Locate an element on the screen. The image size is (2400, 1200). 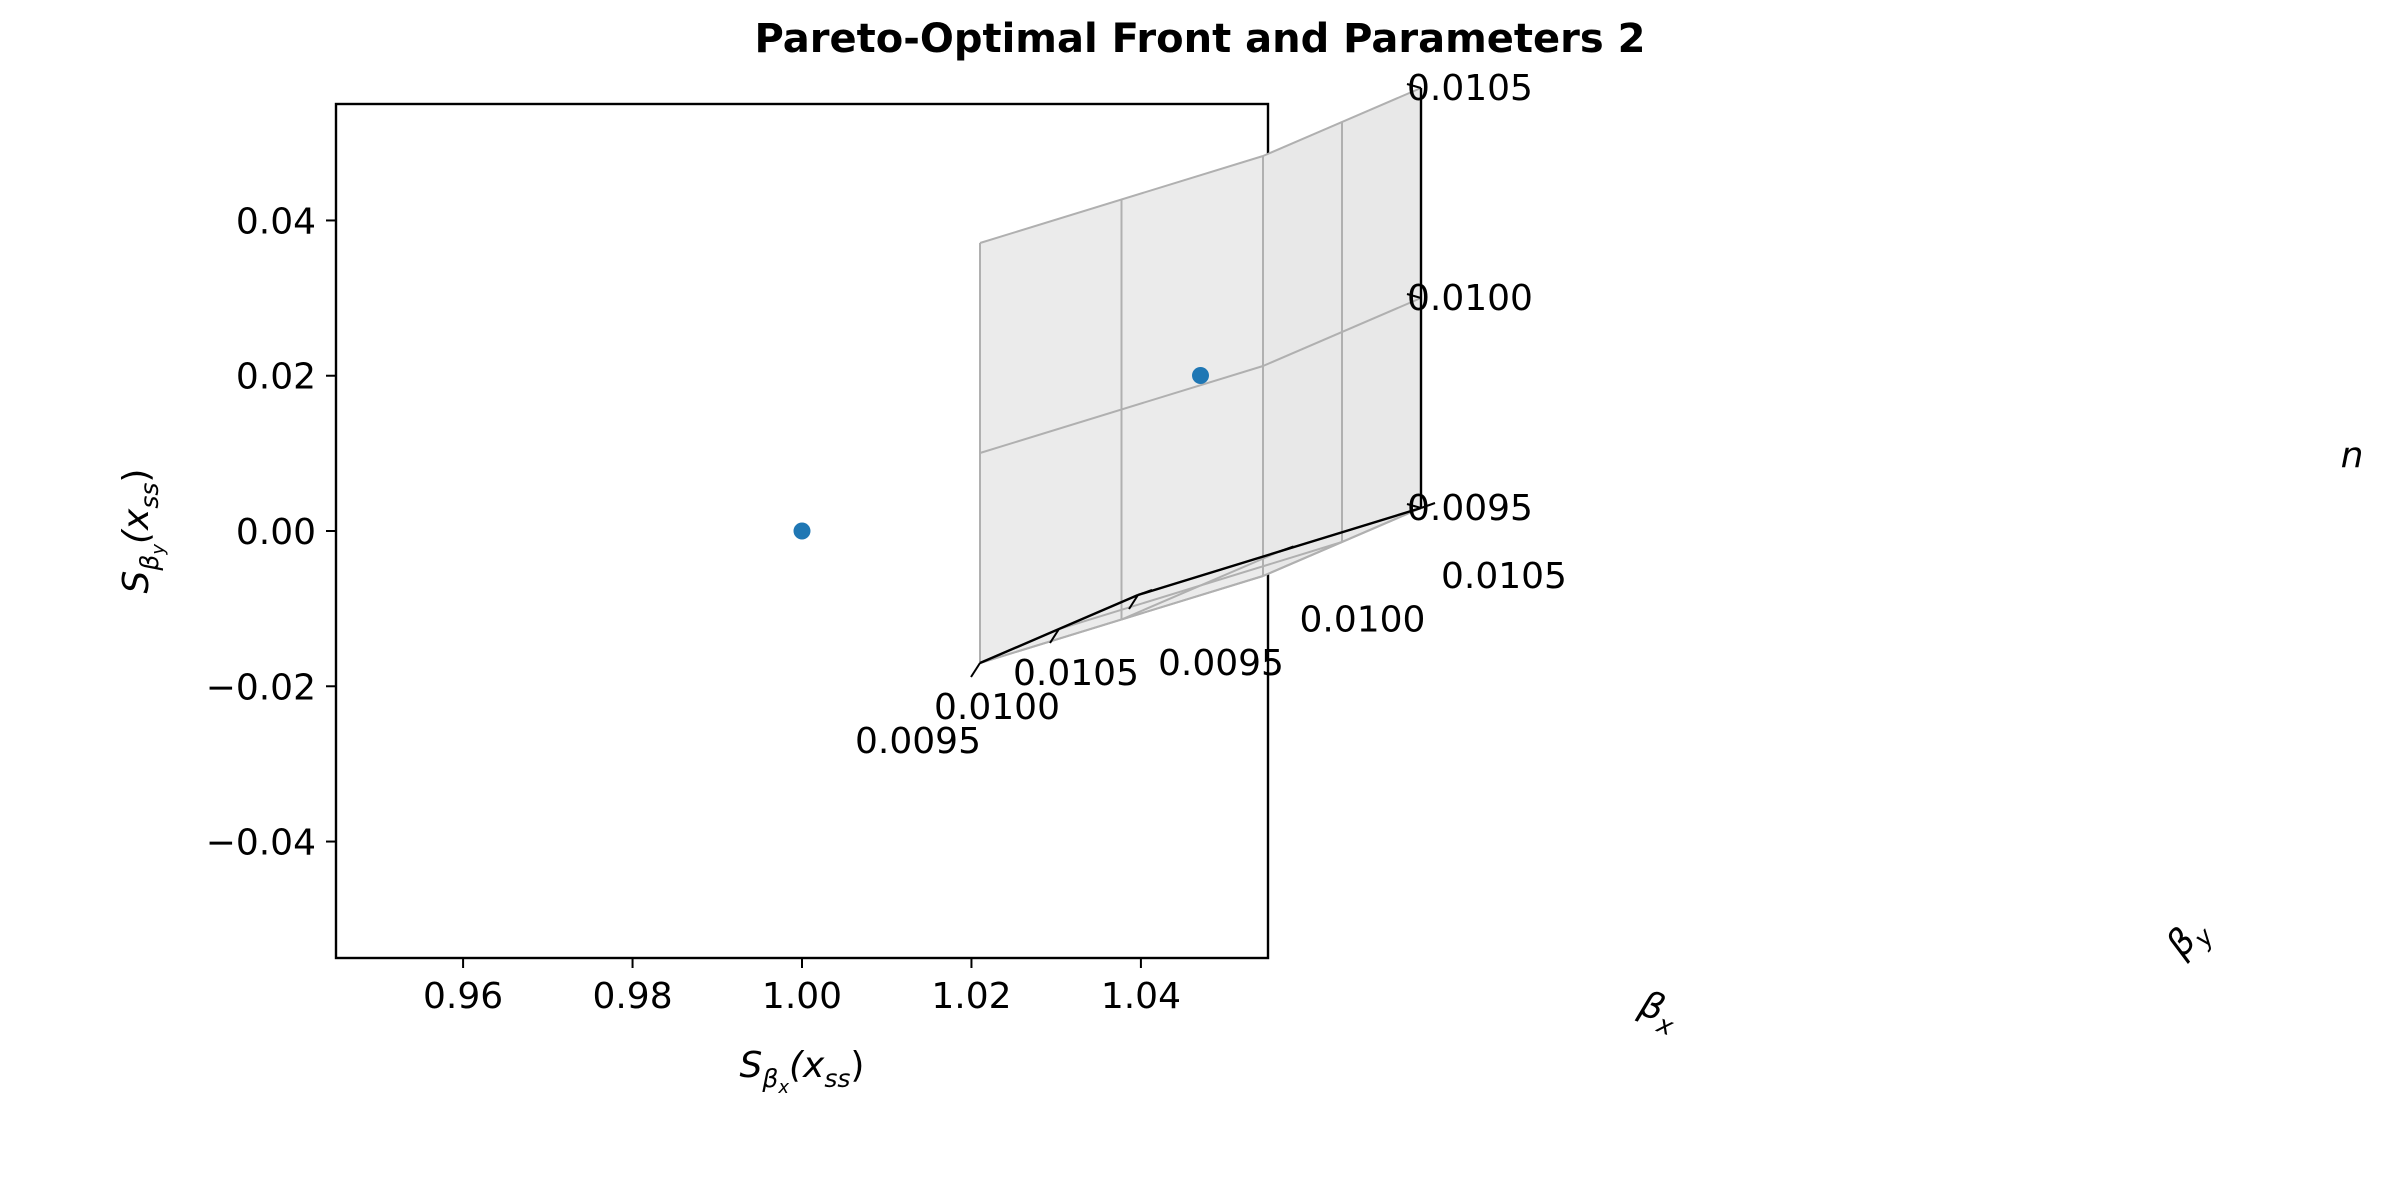
y-tick-label: 0.00 is located at coordinates (276, 532).